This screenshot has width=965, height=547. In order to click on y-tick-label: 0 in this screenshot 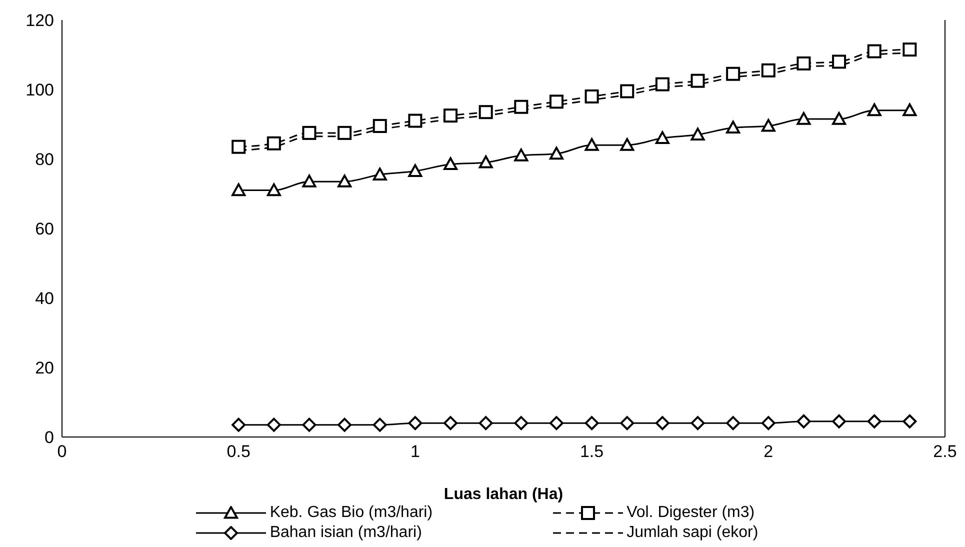, I will do `click(49, 438)`.